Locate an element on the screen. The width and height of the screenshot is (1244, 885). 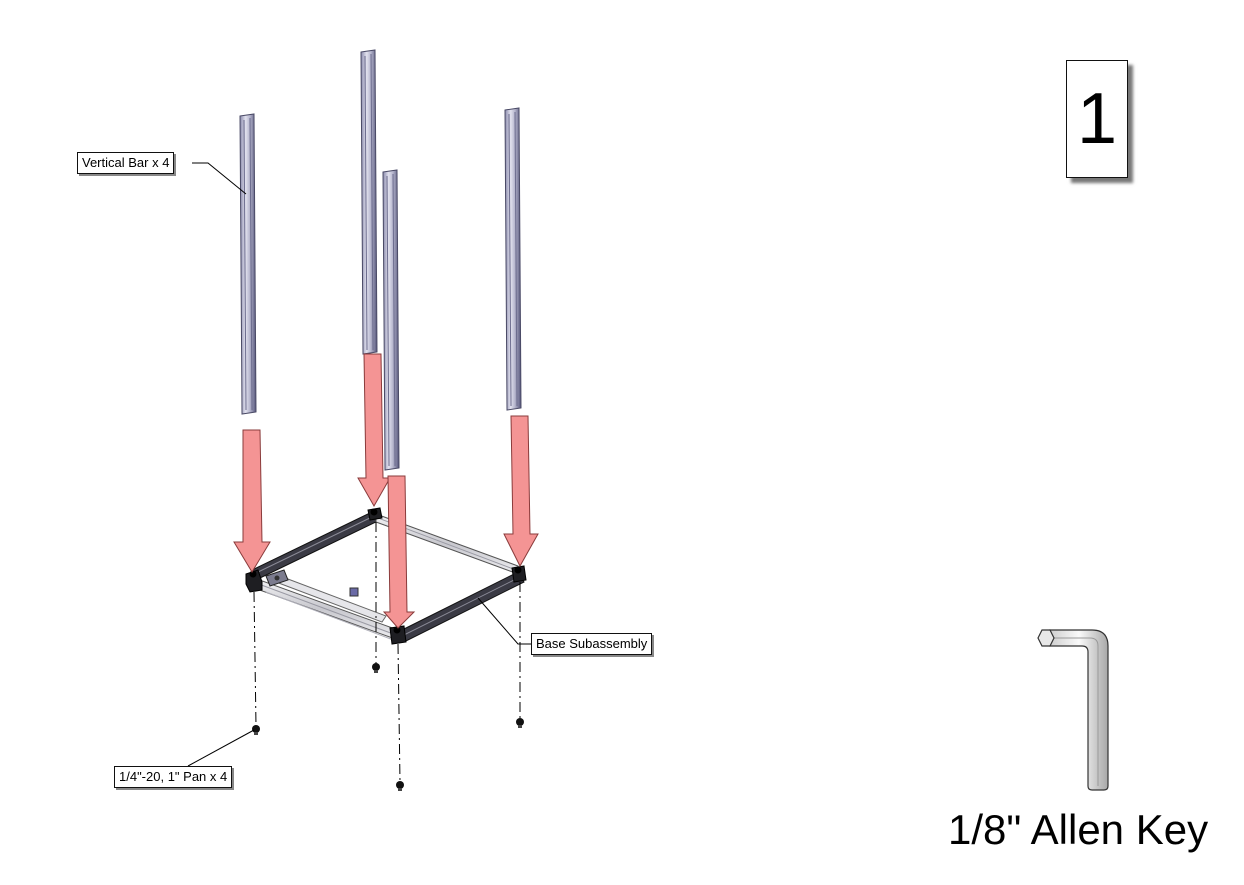
vertical-bar-left is located at coordinates (248, 264).